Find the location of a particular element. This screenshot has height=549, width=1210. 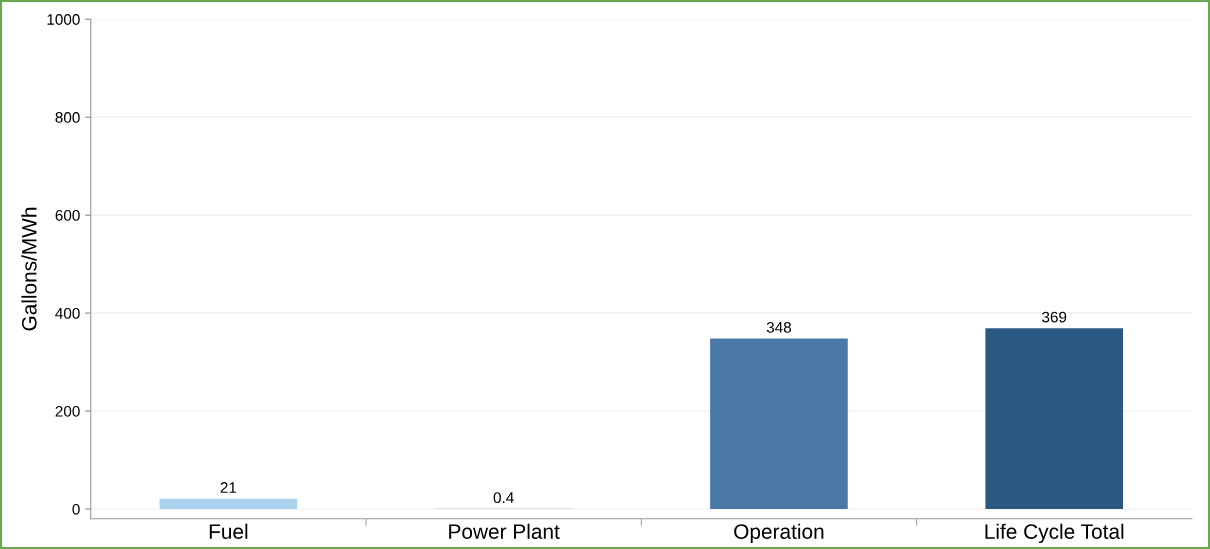

x-tick-label: Fuel is located at coordinates (228, 531).